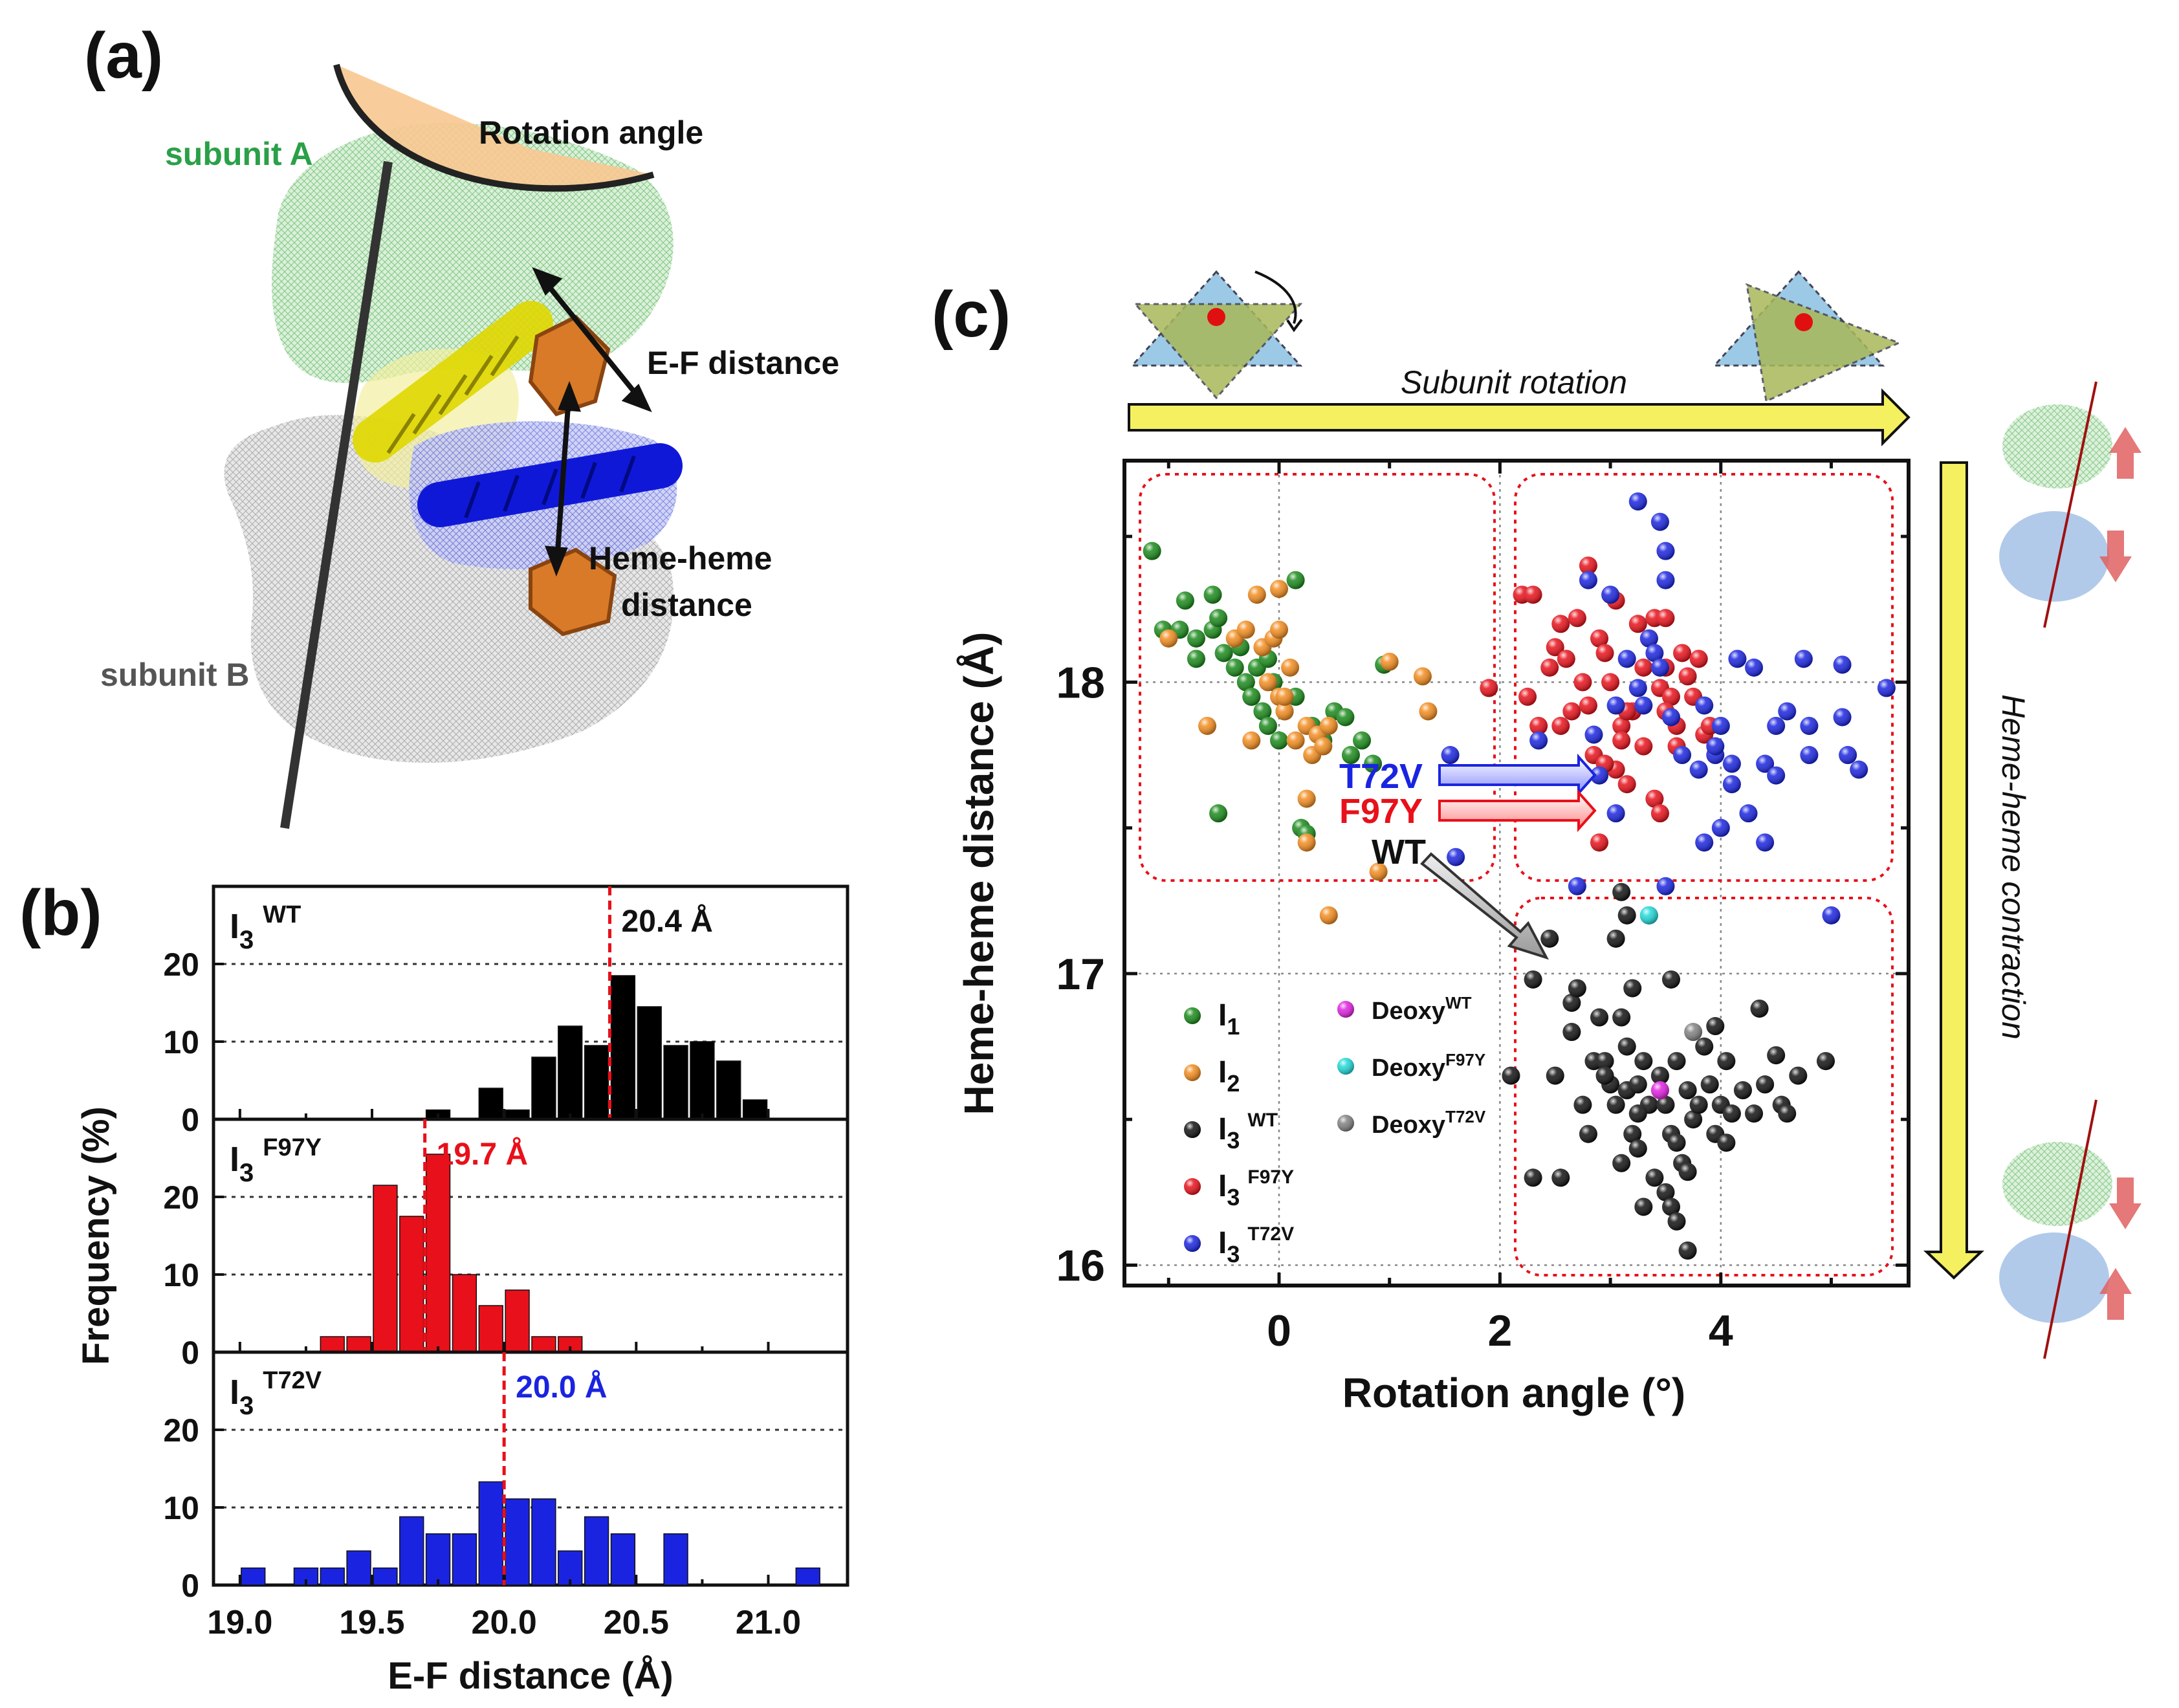 The width and height of the screenshot is (2179, 1708). I want to click on scatter-tick-labels: 0 2 4 16 17 18, so click(1394, 1006).